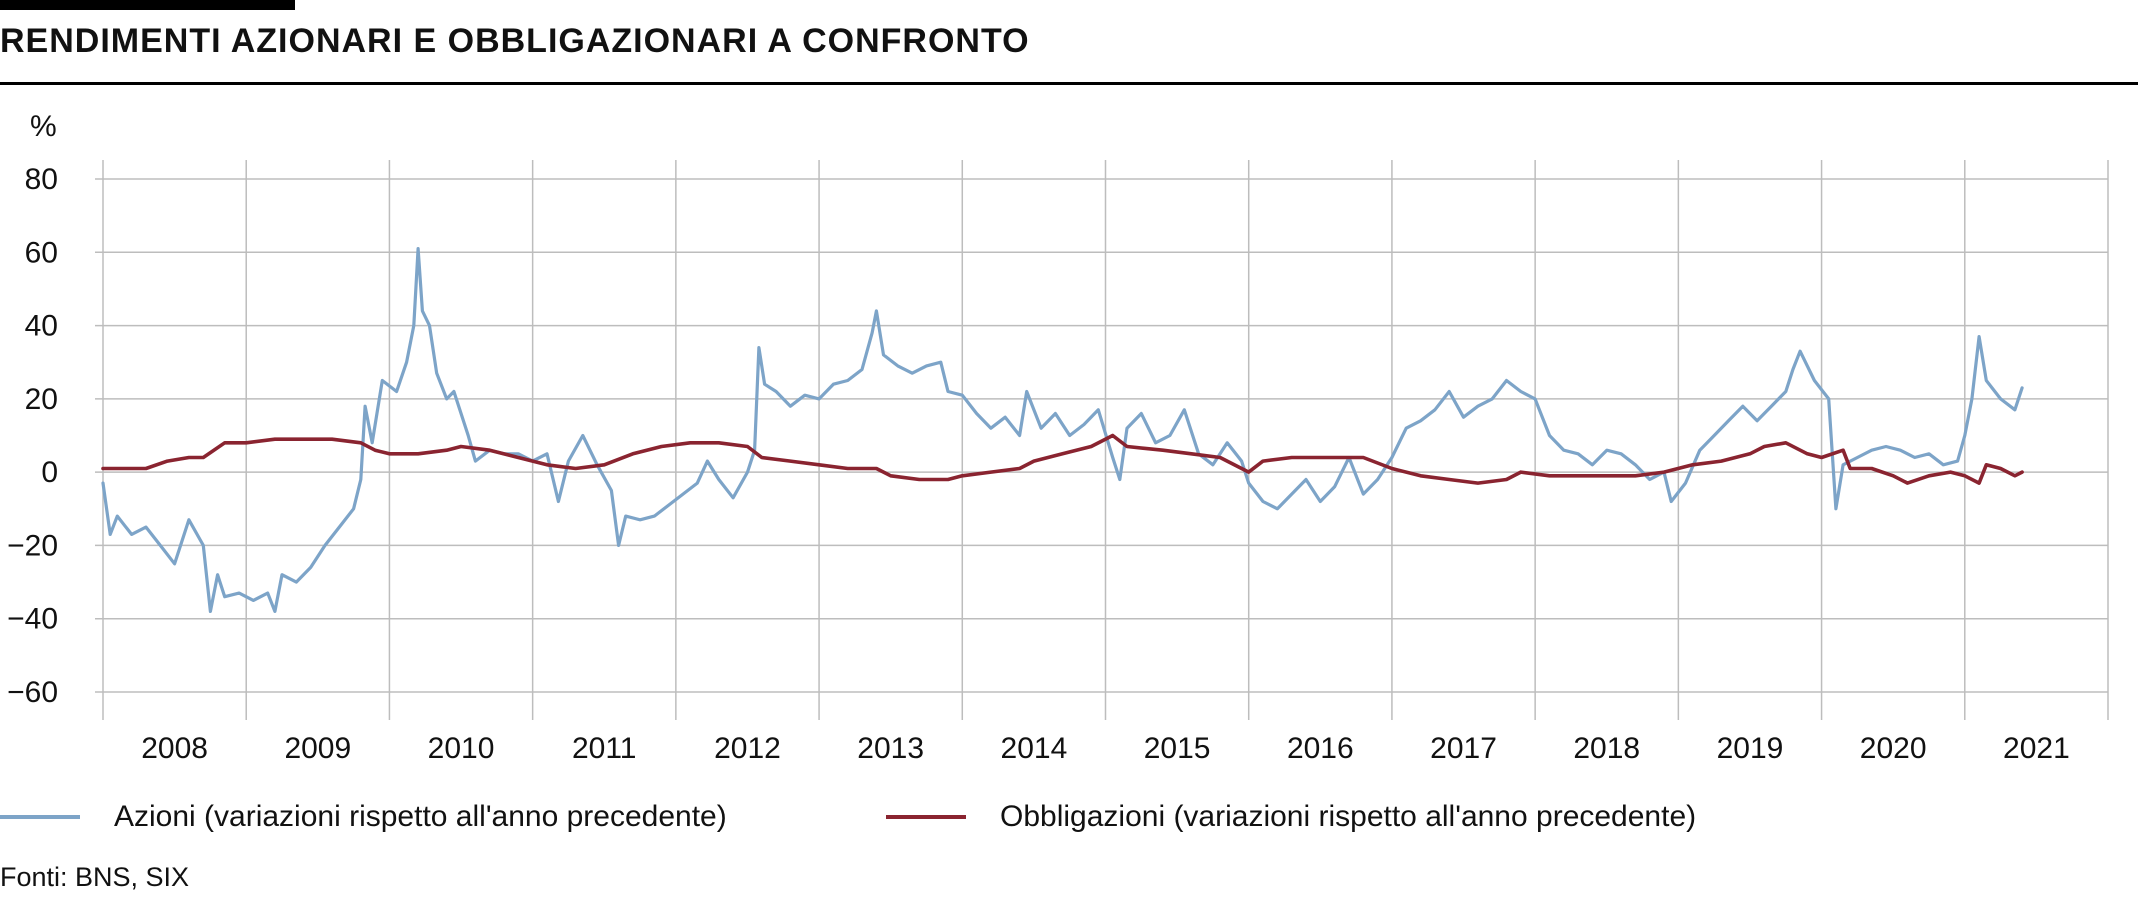 This screenshot has width=2138, height=897. What do you see at coordinates (2036, 748) in the screenshot?
I see `x-tick-label: 2021` at bounding box center [2036, 748].